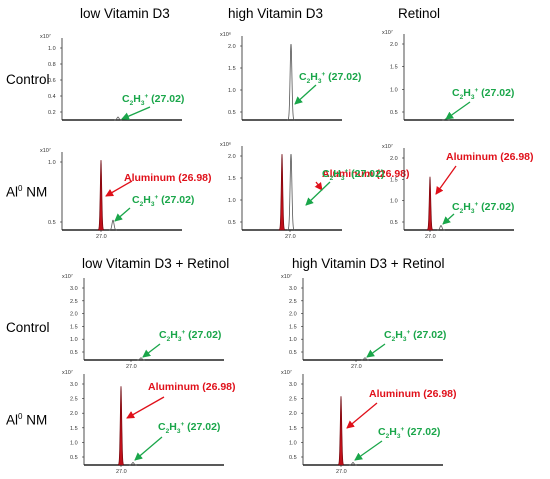  What do you see at coordinates (430, 203) in the screenshot?
I see `peak-aluminum` at bounding box center [430, 203].